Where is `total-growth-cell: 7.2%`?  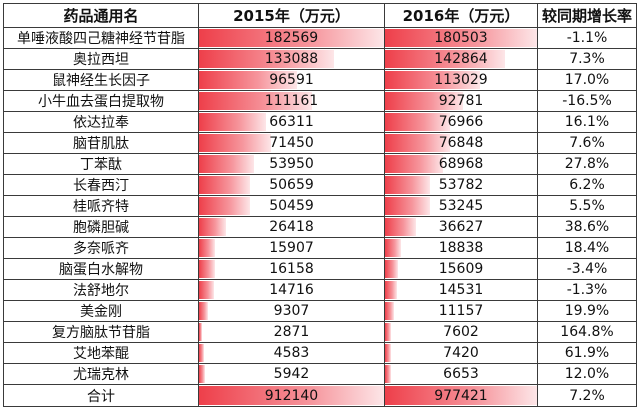
total-growth-cell: 7.2% is located at coordinates (587, 395).